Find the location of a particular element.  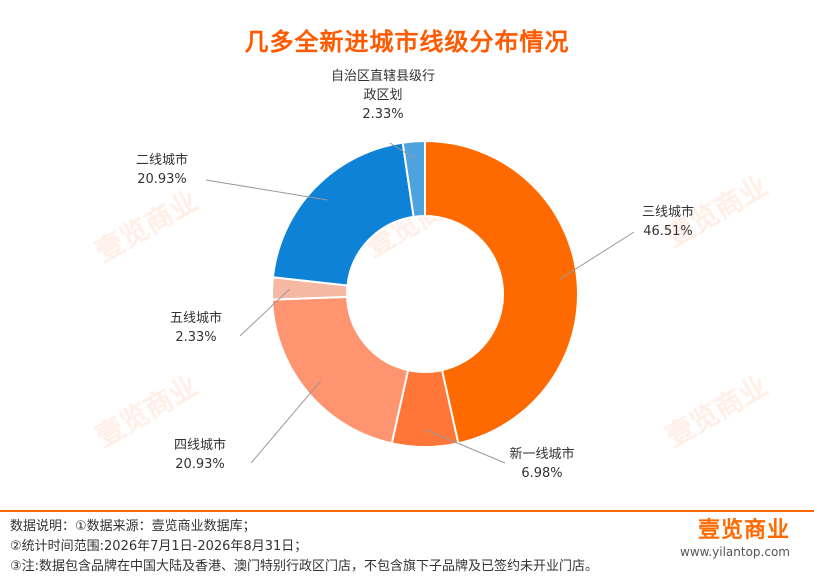

slice-category-label: 自治区直辖县级行 is located at coordinates (383, 76).